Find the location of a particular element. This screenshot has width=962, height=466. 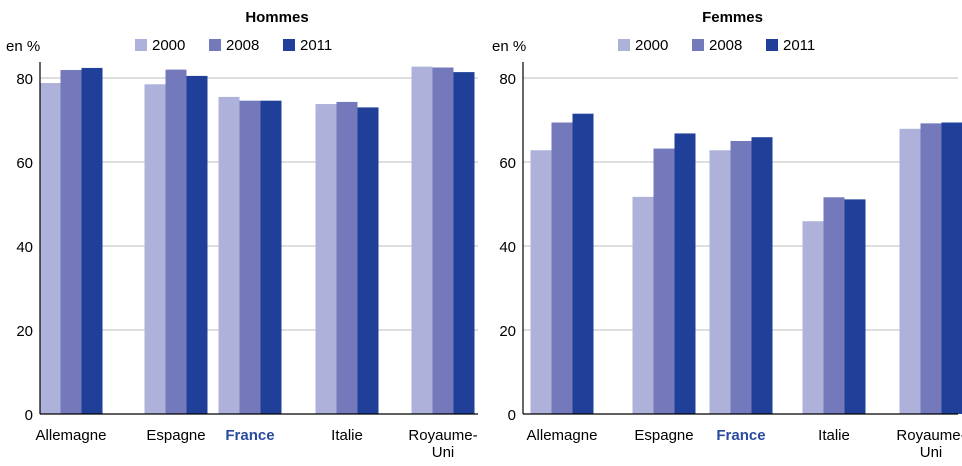

chart-title: Hommes is located at coordinates (276, 17).